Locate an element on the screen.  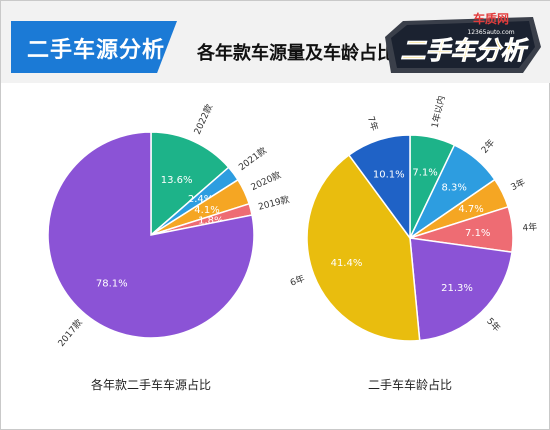
brand-logo: 车质网 12365auto.com 二手车分析 is located at coordinates (463, 42).